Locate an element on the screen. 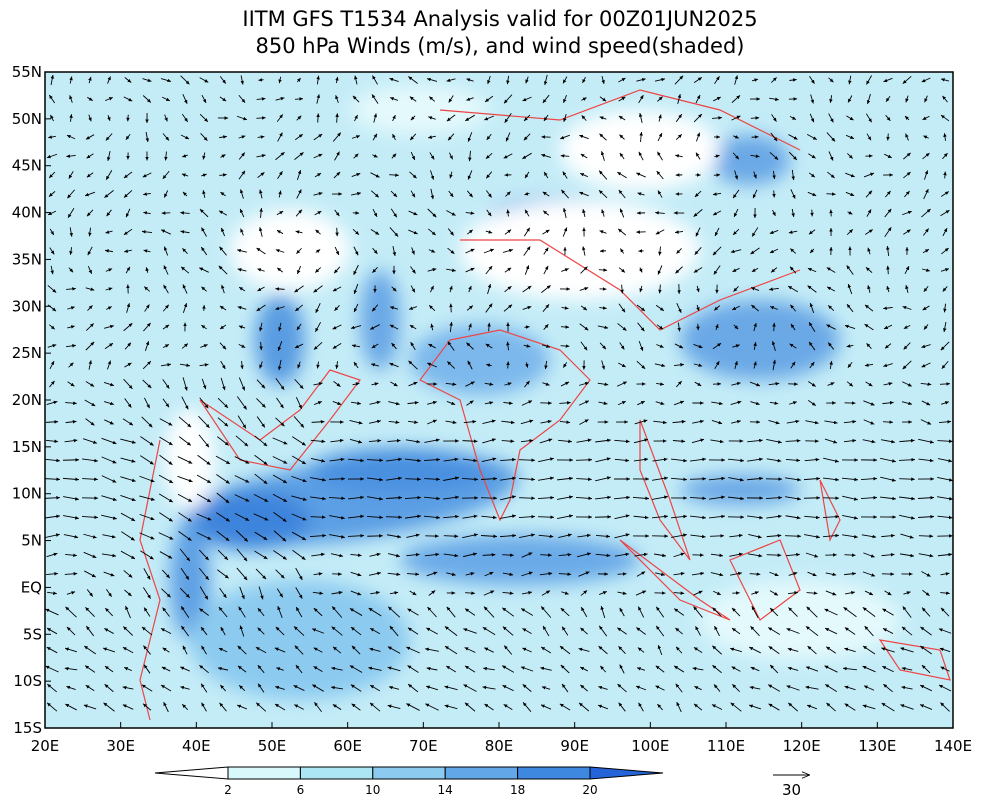  lon-tick-label: 80E is located at coordinates (499, 746).